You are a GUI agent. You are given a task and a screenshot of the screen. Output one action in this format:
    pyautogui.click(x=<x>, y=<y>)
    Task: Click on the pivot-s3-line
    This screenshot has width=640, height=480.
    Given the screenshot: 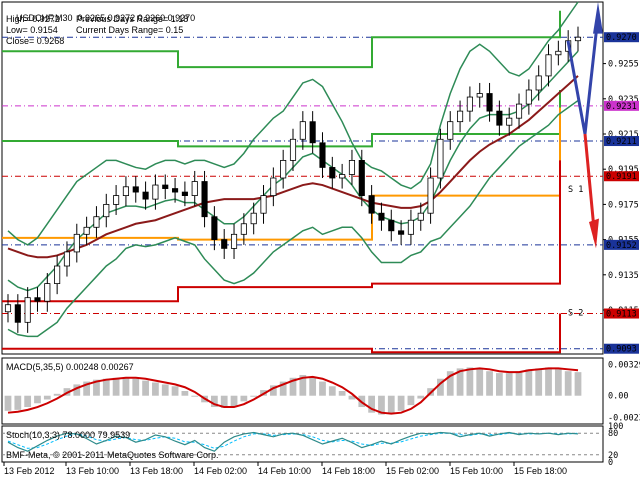 What is the action you would take?
    pyautogui.click(x=281, y=333)
    